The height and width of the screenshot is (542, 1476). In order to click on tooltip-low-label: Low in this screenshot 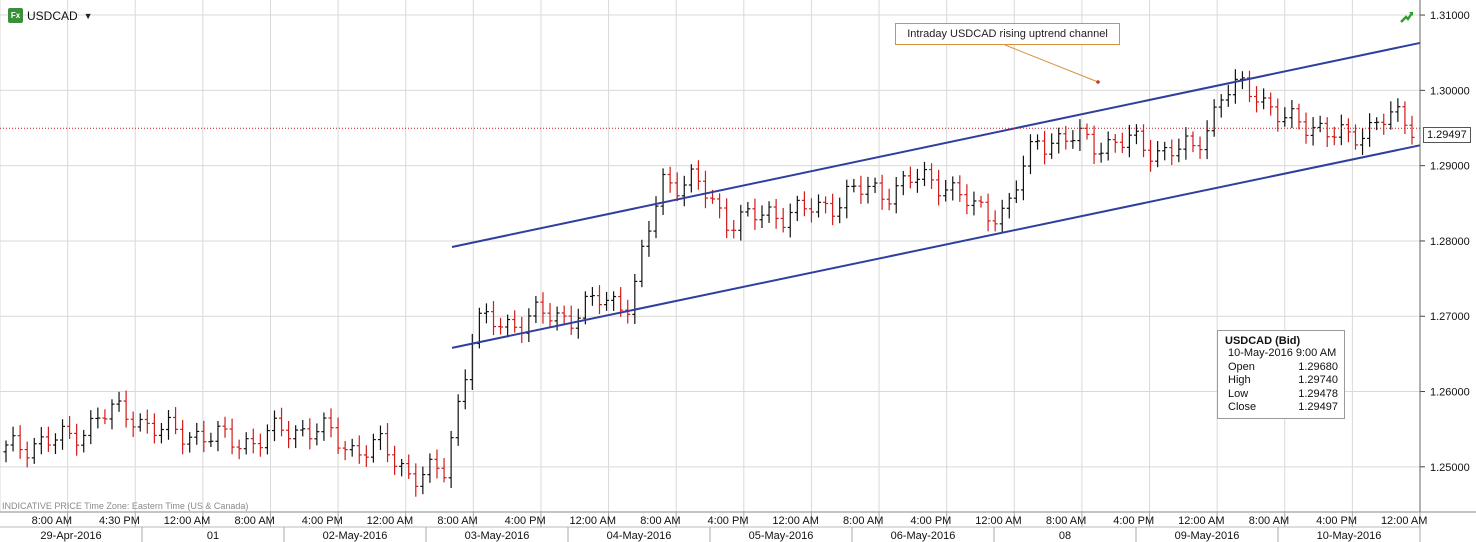, I will do `click(1238, 393)`.